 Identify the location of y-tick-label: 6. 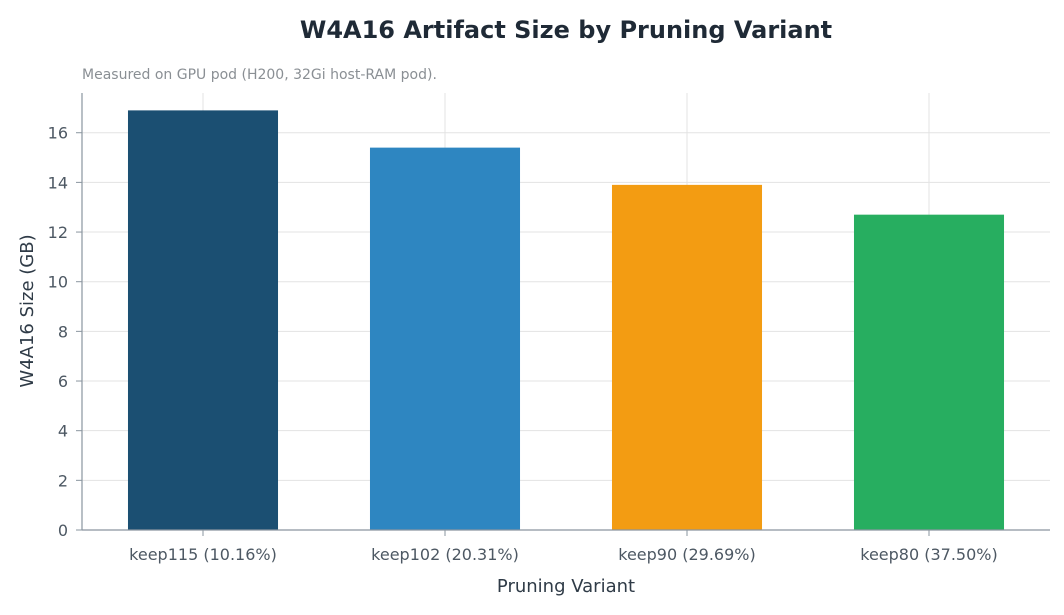
(63, 381).